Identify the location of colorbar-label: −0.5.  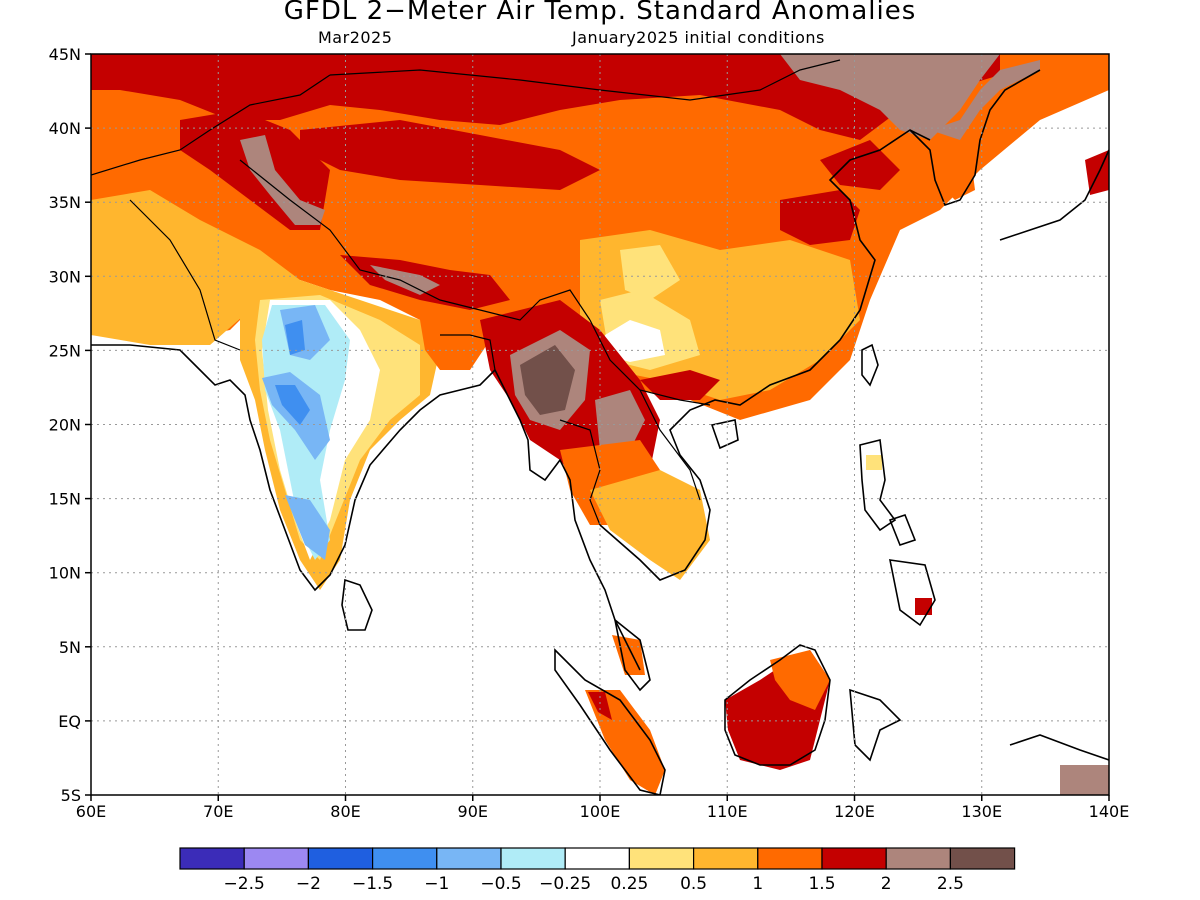
(500, 884).